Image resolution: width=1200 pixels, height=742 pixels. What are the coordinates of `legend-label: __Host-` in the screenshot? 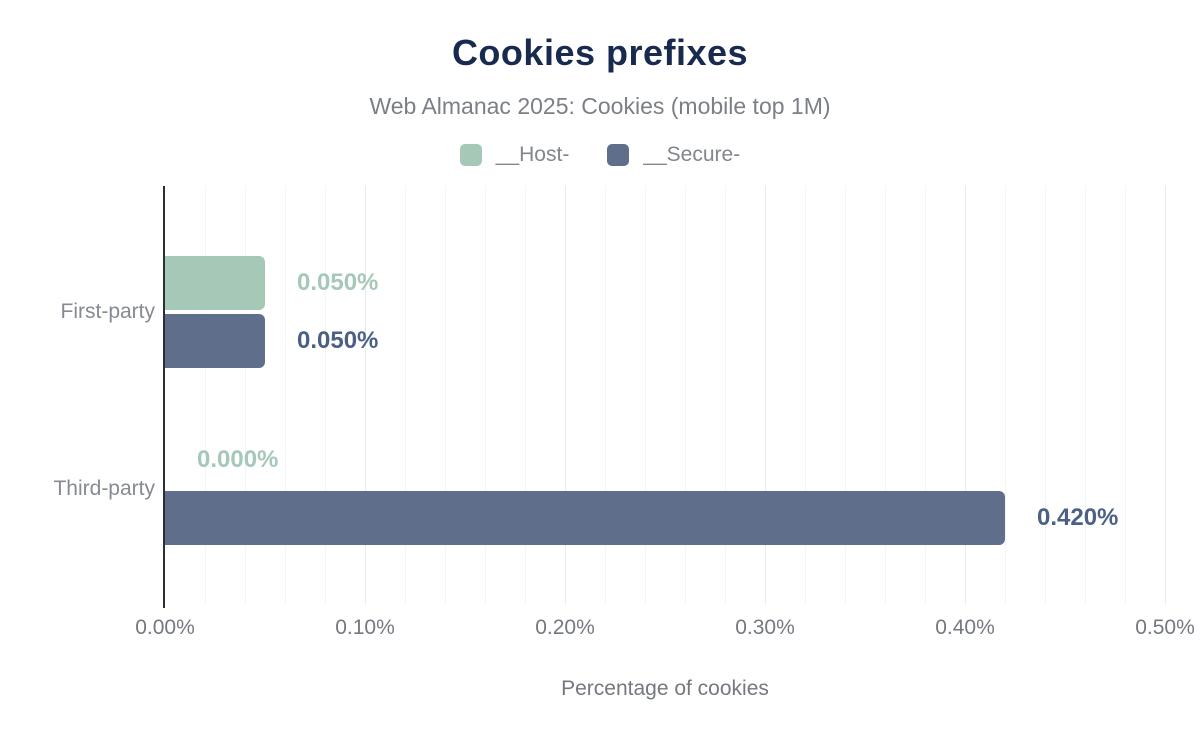 It's located at (532, 154).